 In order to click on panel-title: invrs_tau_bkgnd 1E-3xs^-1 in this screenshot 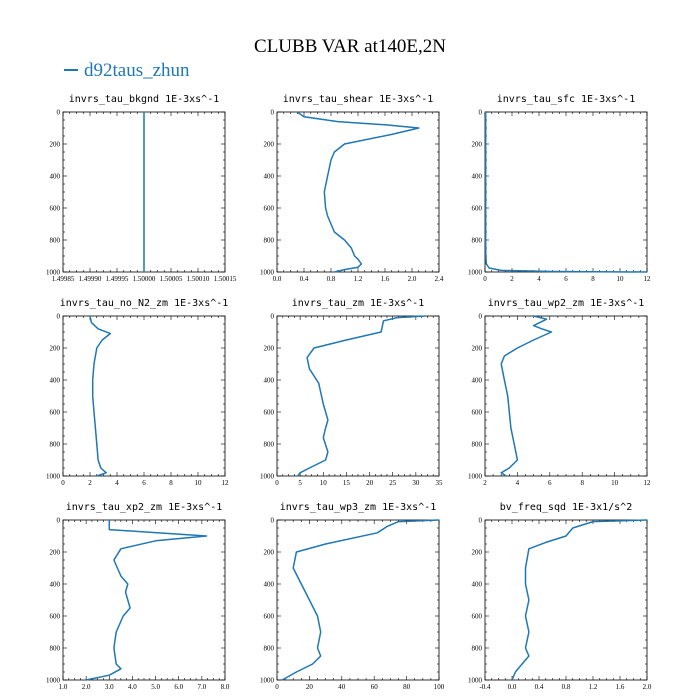, I will do `click(144, 99)`.